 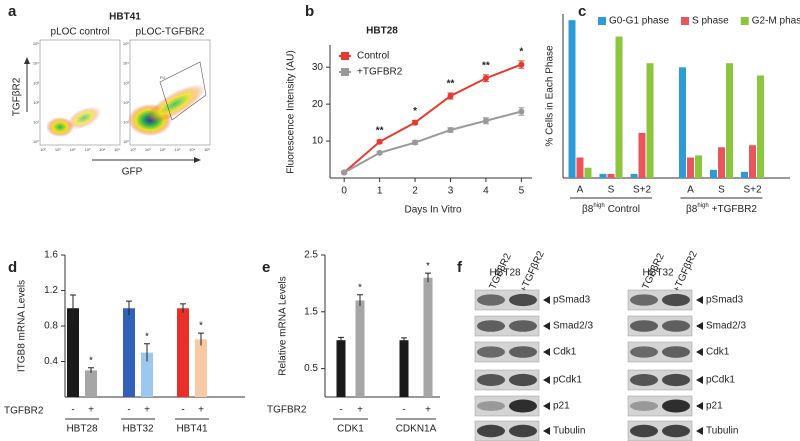 What do you see at coordinates (710, 21) in the screenshot?
I see `legend-label: S phase` at bounding box center [710, 21].